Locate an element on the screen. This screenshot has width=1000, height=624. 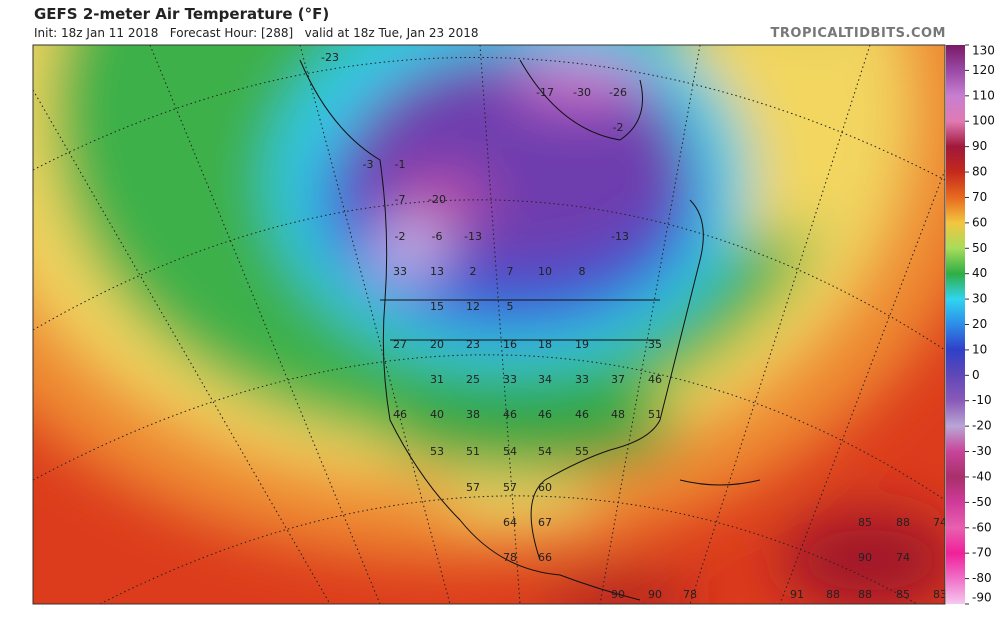
colorbar-tick-label: -60 is located at coordinates (982, 527).